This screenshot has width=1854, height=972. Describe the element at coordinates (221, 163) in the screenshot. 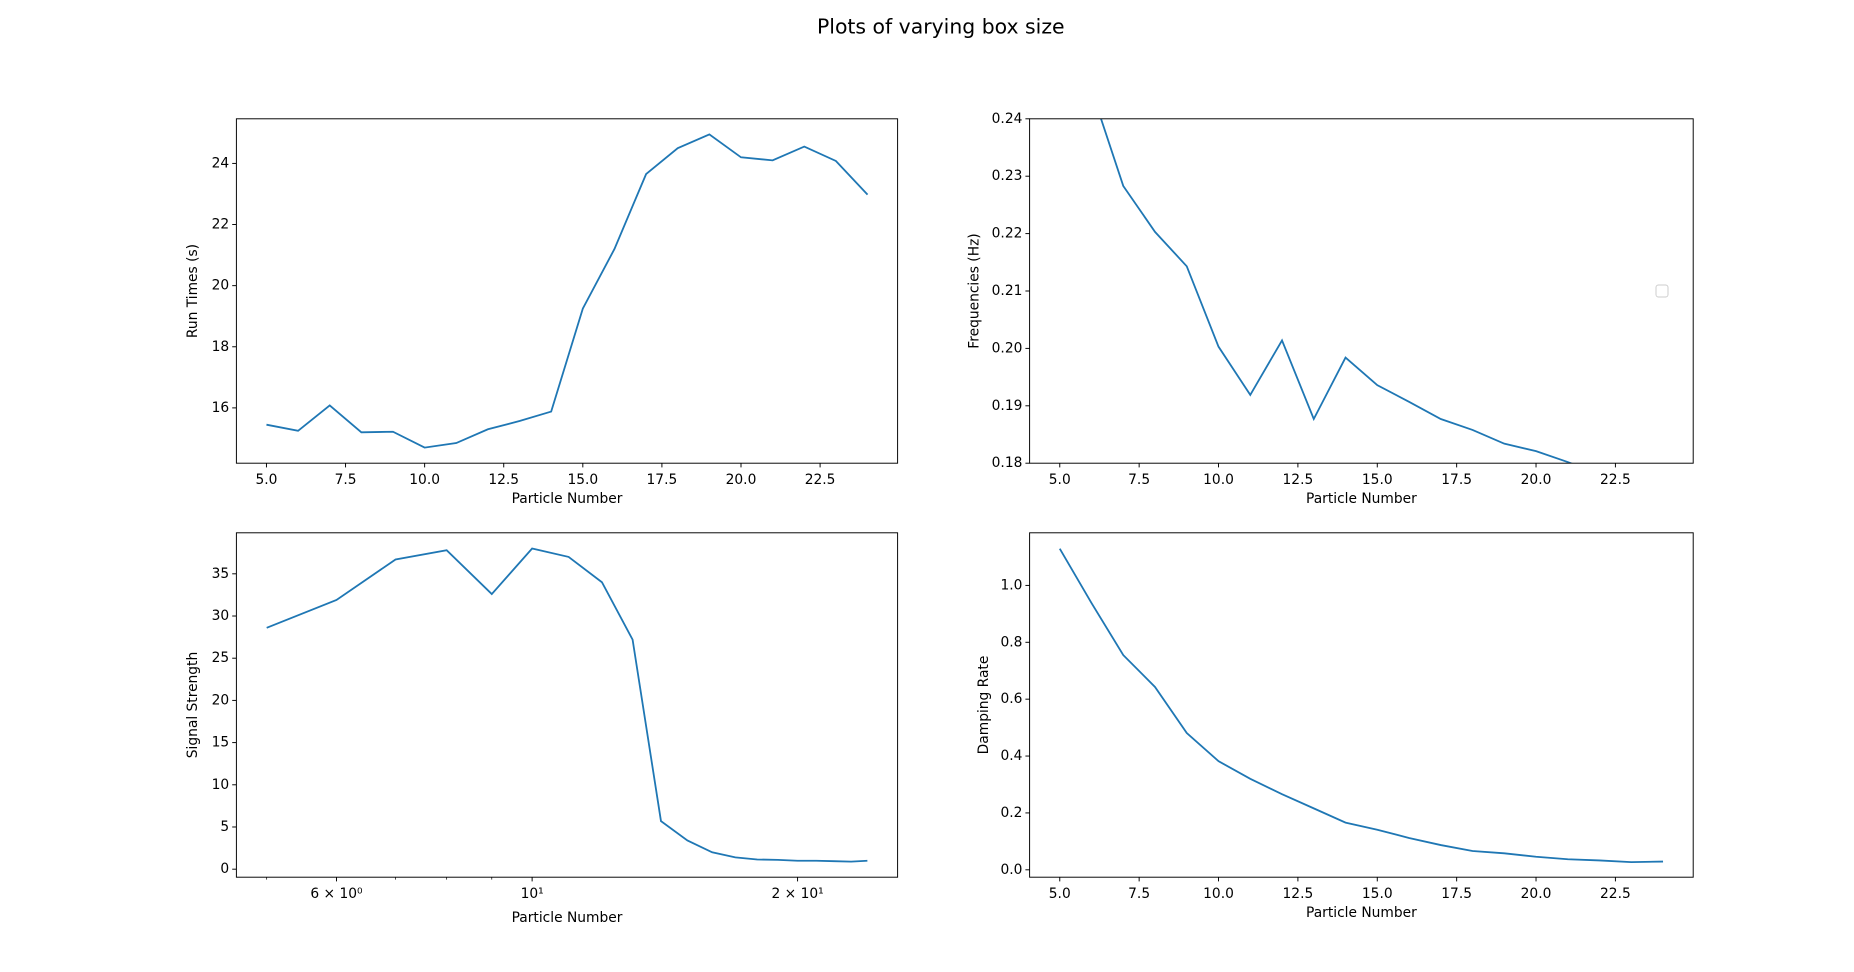

I see `y-tick-label: 24` at that location.